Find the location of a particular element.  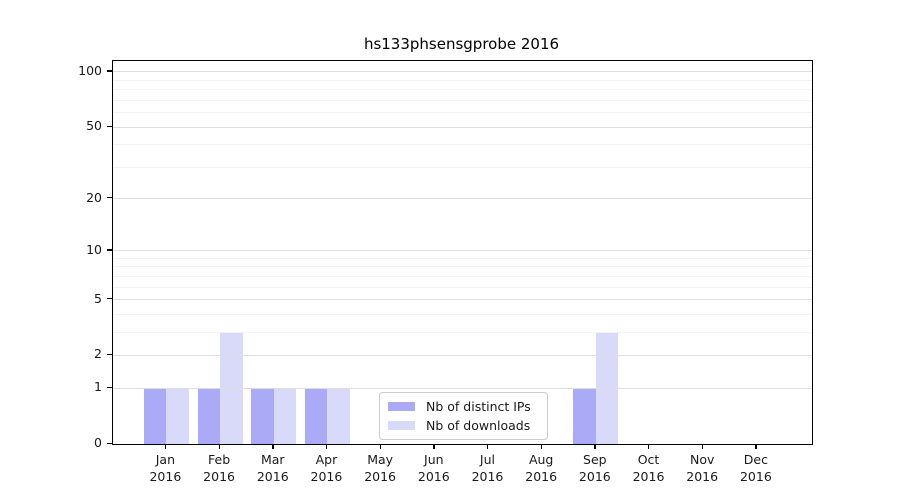

legend-item-distinct-ips: Nb of distinct IPs is located at coordinates (463, 406).